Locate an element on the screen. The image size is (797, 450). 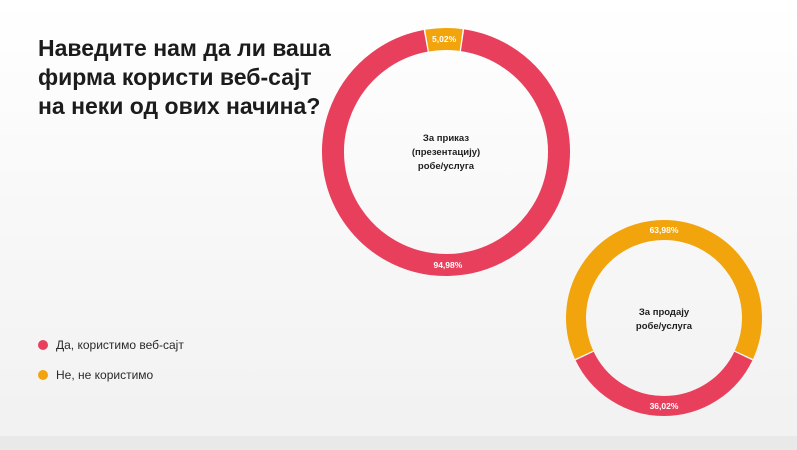
legend-dot-no is located at coordinates (43, 375).